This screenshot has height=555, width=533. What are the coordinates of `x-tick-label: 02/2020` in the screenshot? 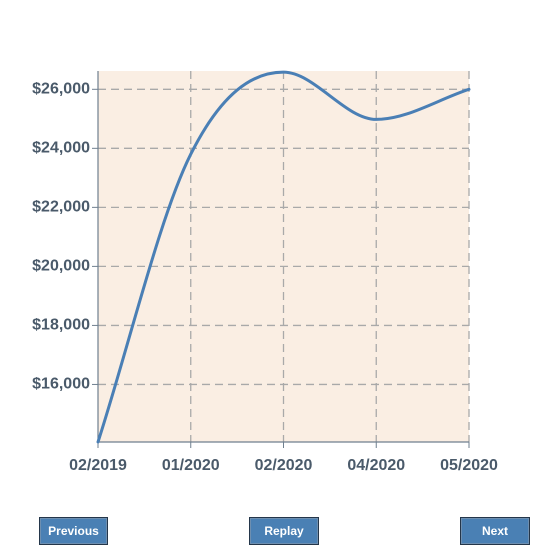 It's located at (284, 465).